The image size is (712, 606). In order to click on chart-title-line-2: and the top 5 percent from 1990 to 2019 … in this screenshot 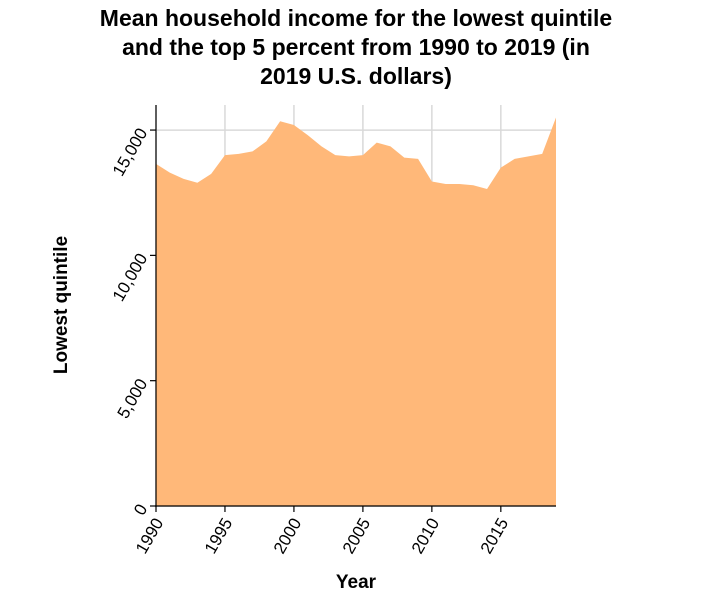, I will do `click(356, 47)`.